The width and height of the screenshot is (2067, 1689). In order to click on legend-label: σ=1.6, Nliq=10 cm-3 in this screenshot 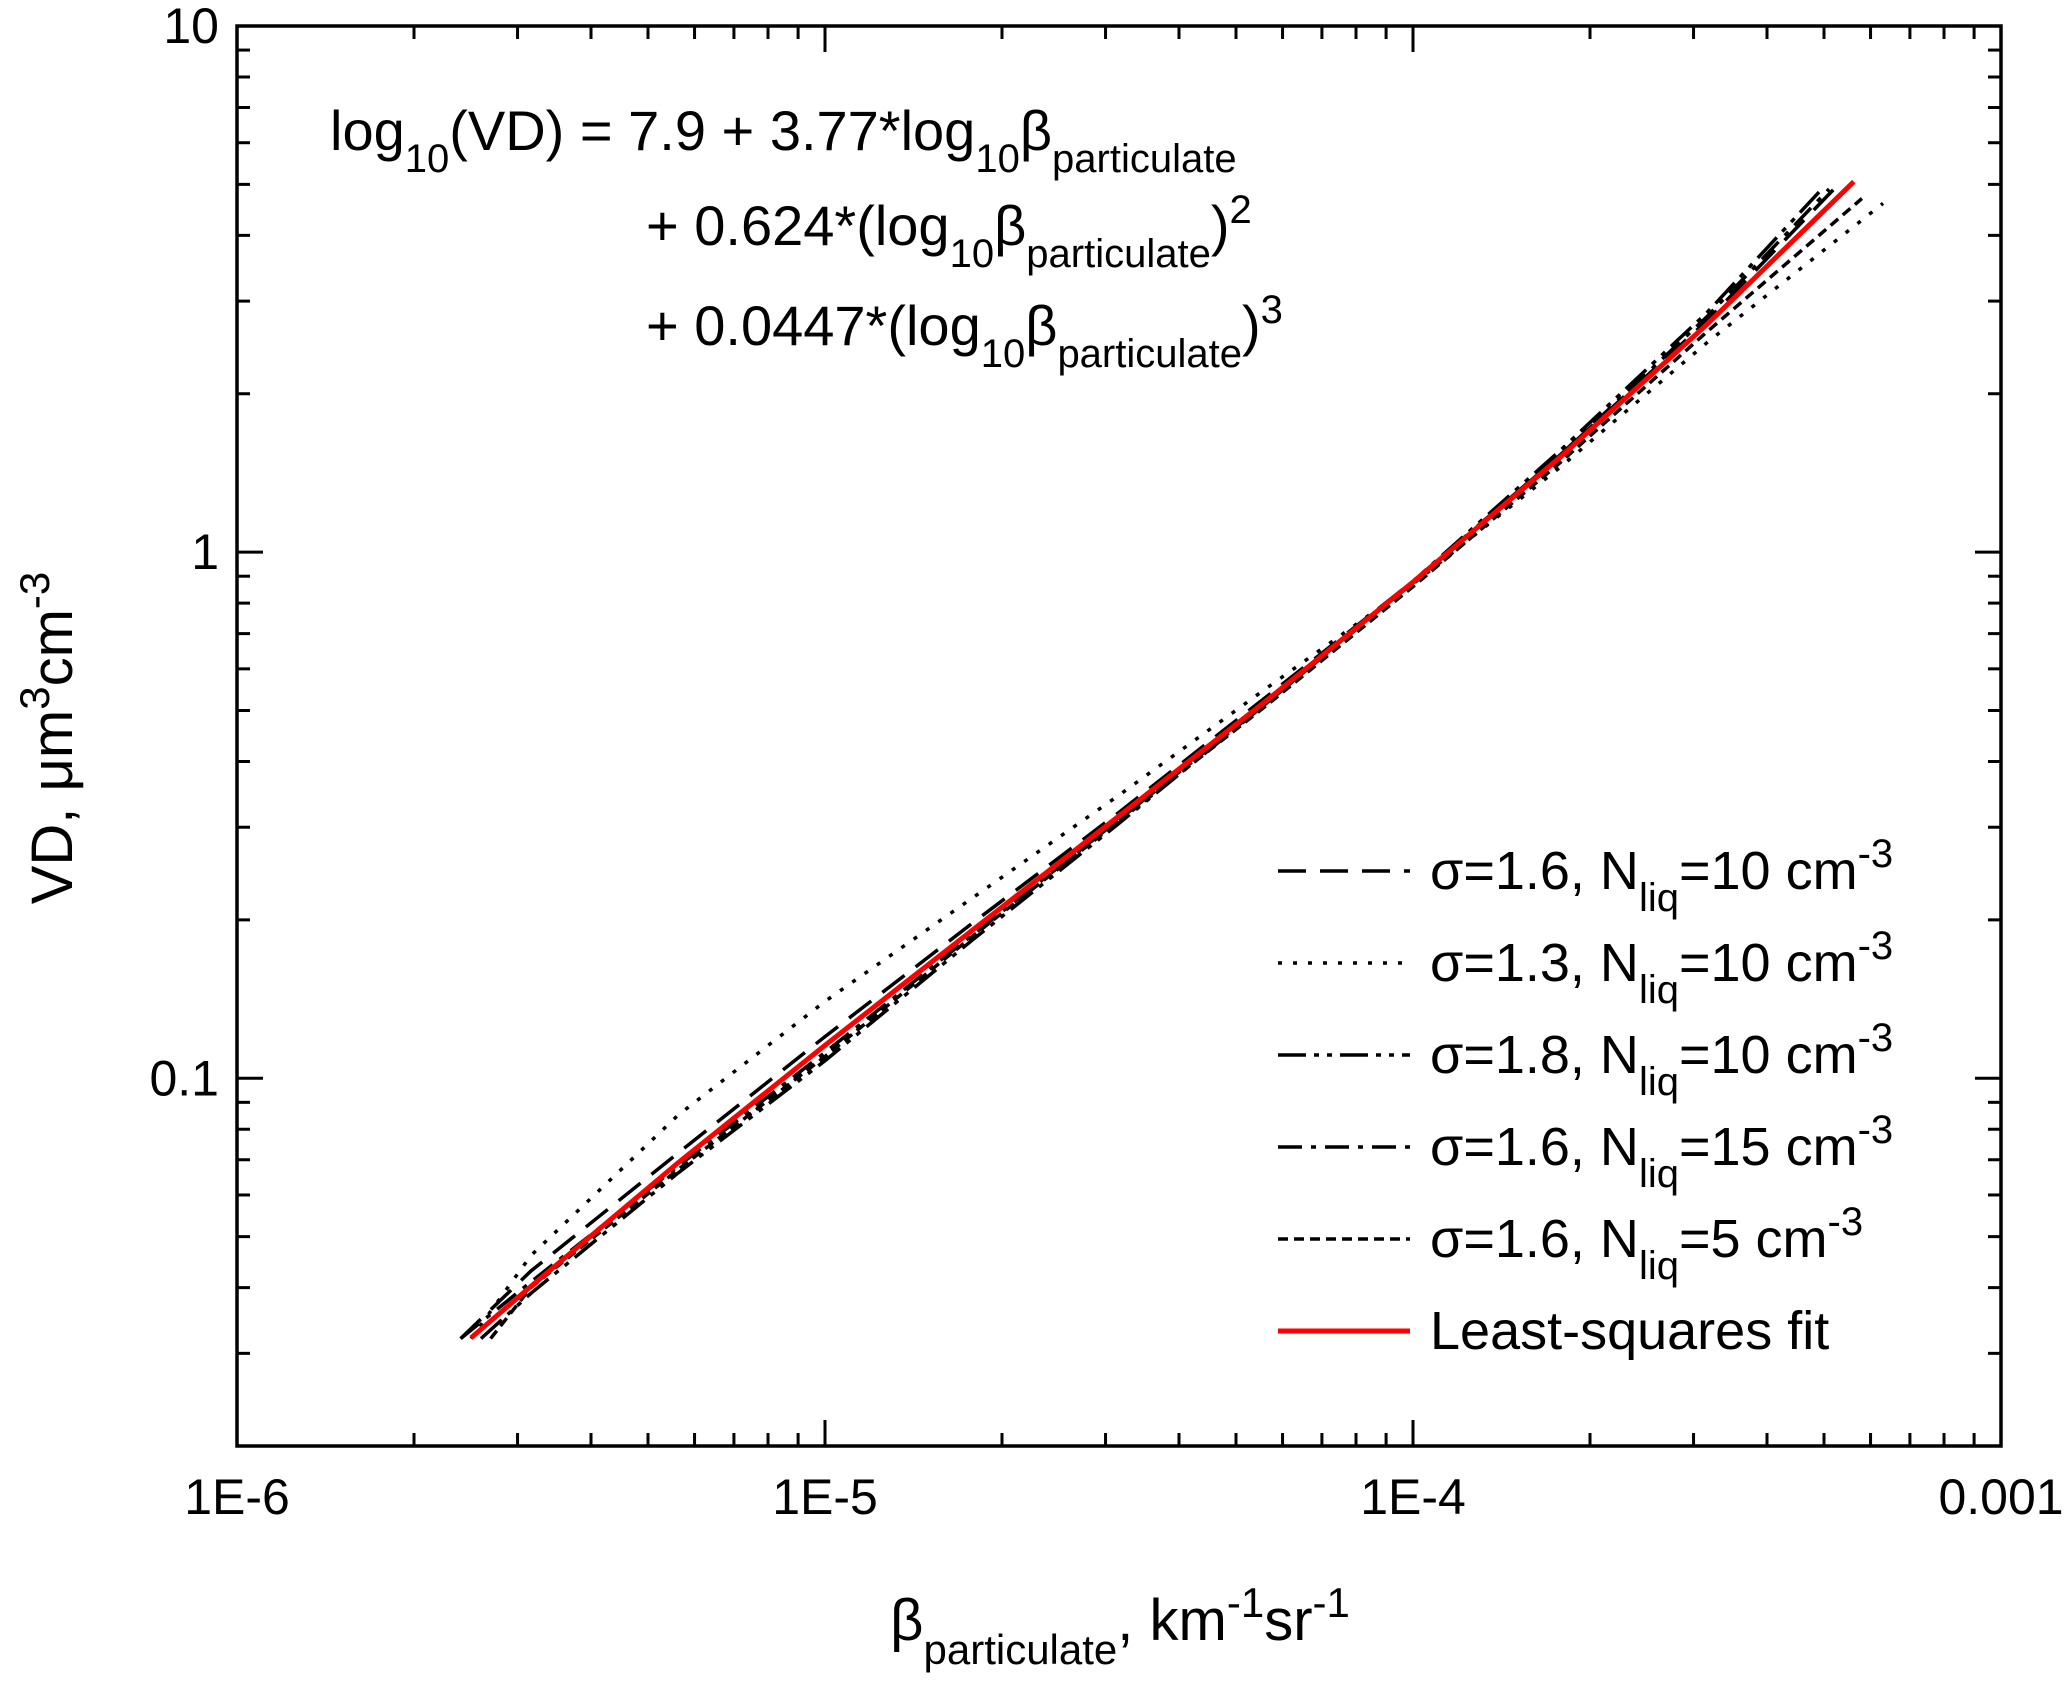, I will do `click(1661, 876)`.